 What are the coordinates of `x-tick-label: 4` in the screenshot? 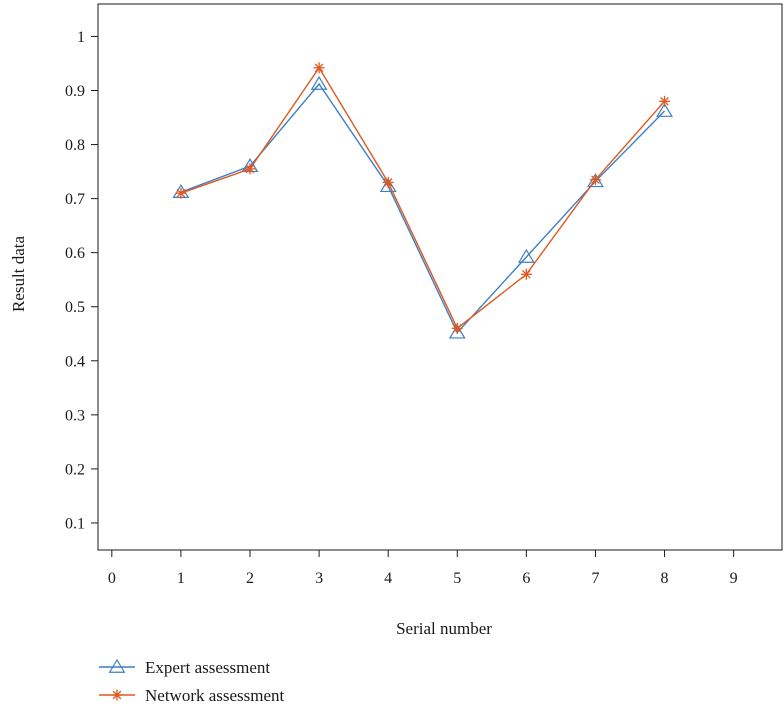 It's located at (388, 578).